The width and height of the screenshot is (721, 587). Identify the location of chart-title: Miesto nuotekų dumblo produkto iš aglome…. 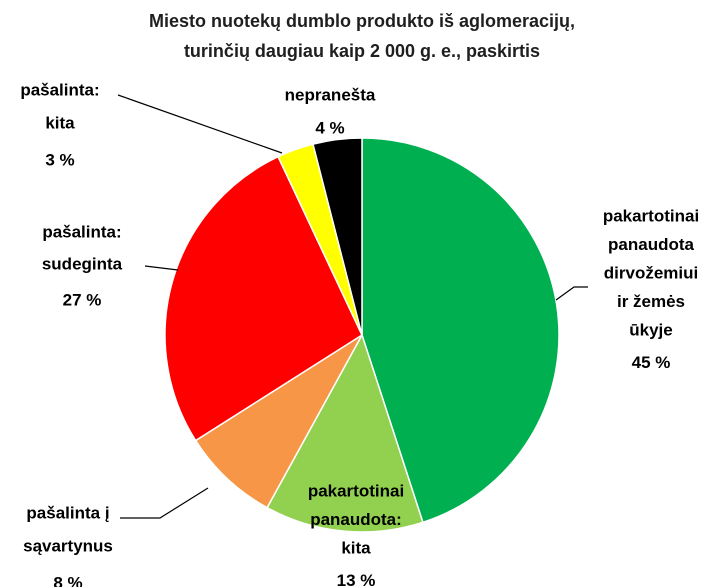
(362, 21).